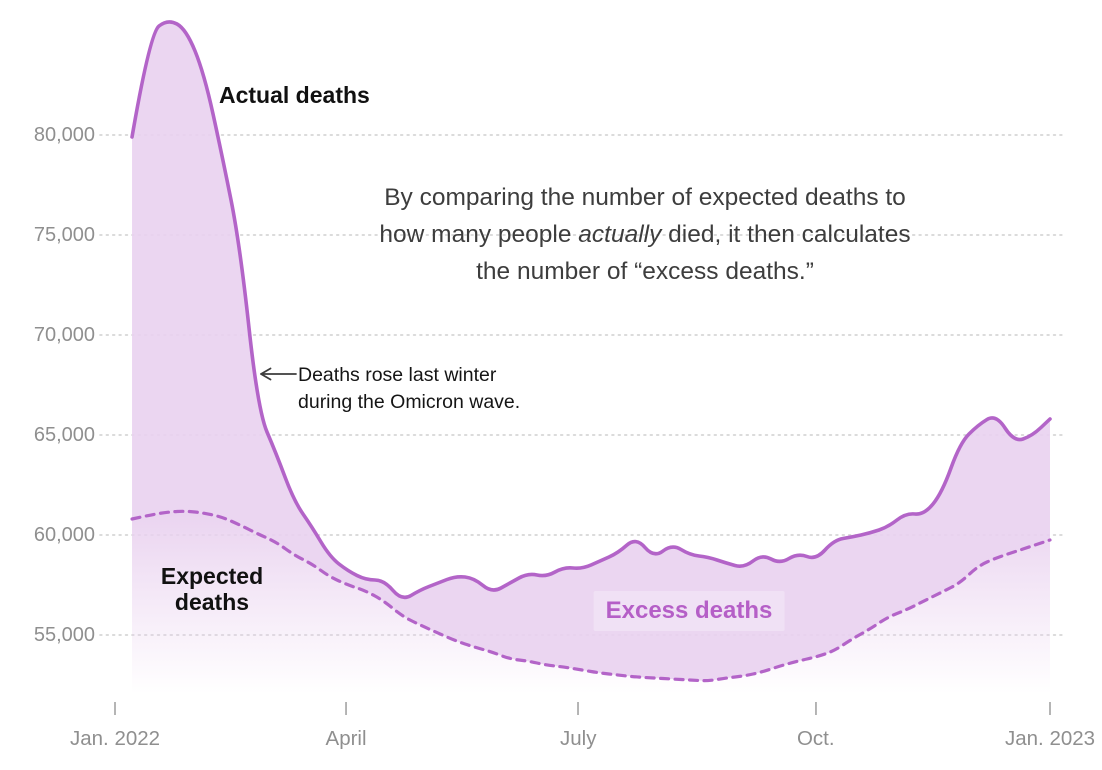  I want to click on y-axis-label-75000: 75,000, so click(64, 235).